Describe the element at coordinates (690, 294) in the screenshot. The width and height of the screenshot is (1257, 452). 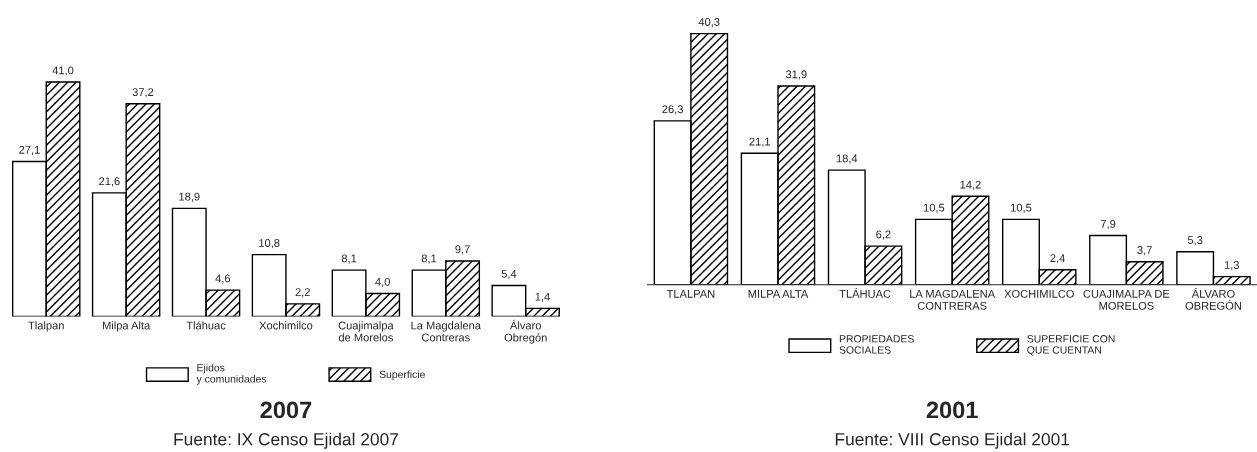
I see `x-tick-label: TLALPAN` at that location.